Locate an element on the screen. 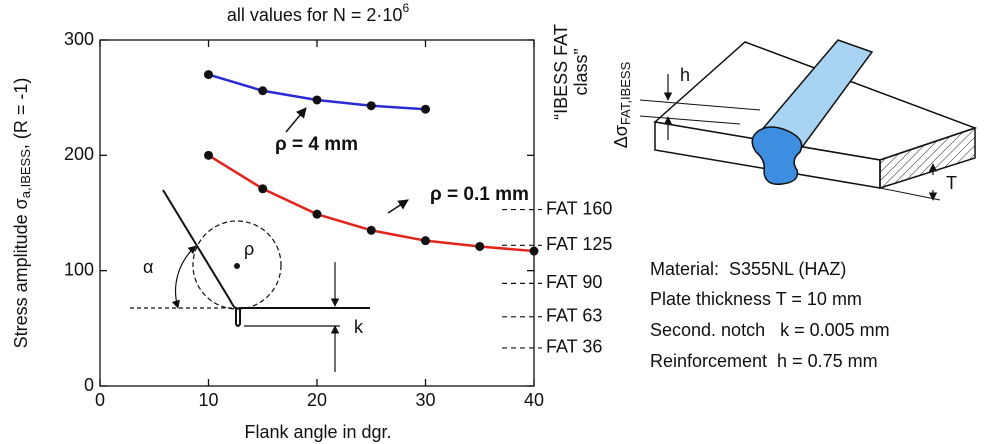  sketch-label: ρ is located at coordinates (249, 249).